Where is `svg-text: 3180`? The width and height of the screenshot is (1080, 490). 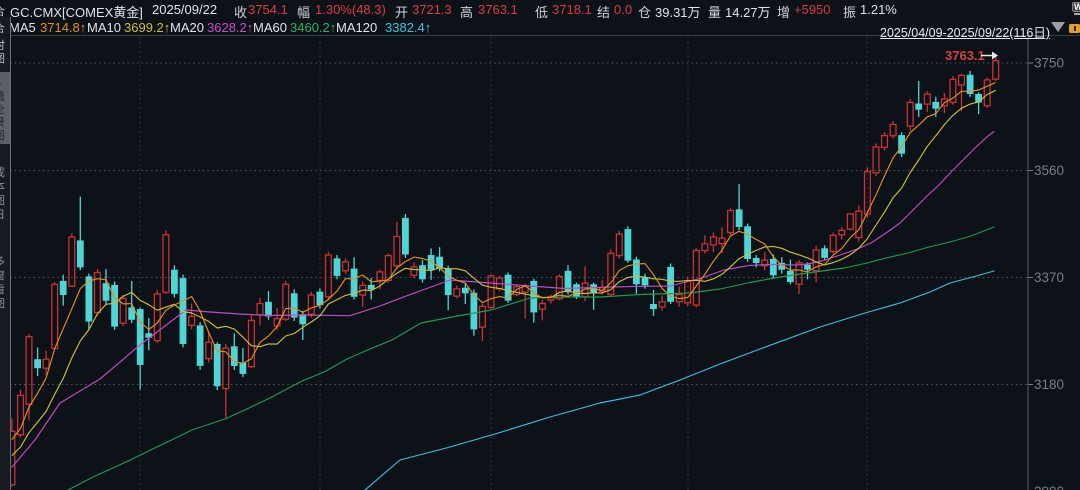 svg-text: 3180 is located at coordinates (1049, 384).